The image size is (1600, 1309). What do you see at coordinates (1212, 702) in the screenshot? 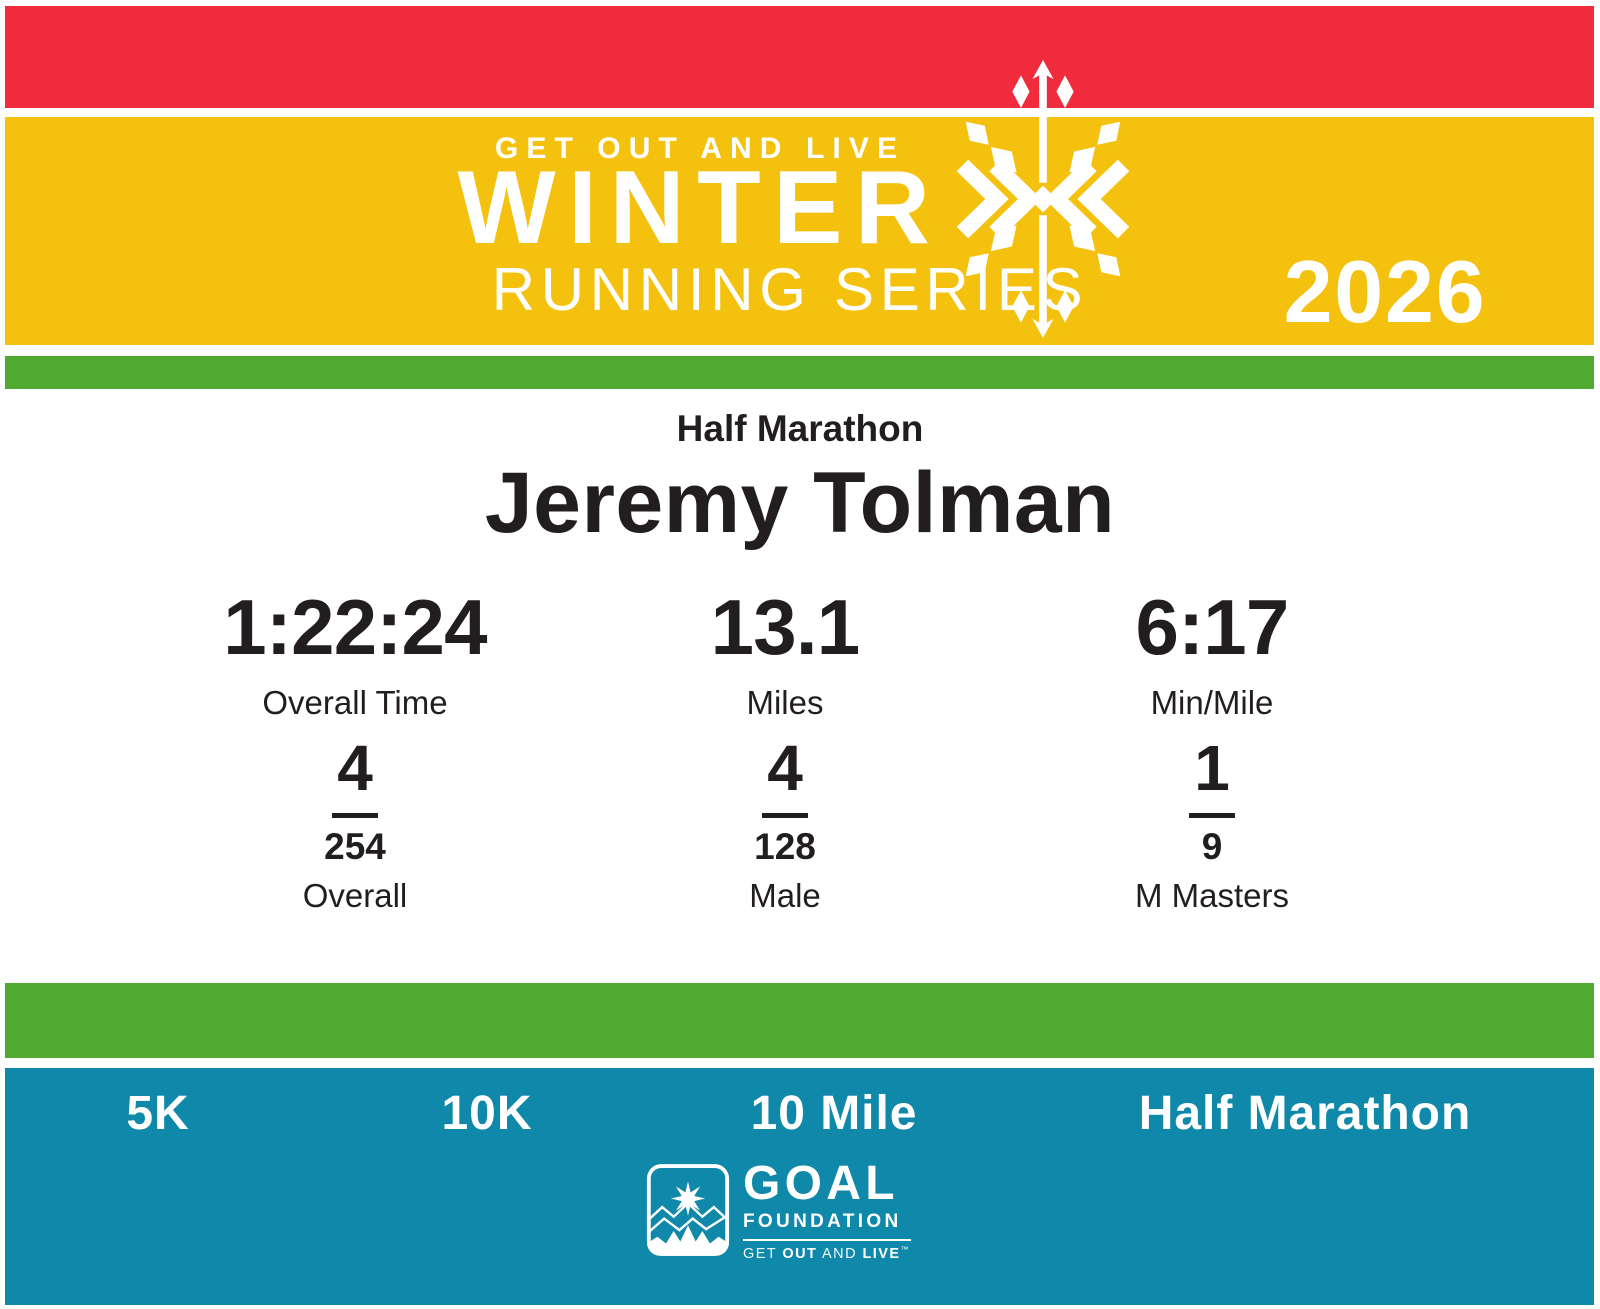
I see `pace-label: Min/Mile` at bounding box center [1212, 702].